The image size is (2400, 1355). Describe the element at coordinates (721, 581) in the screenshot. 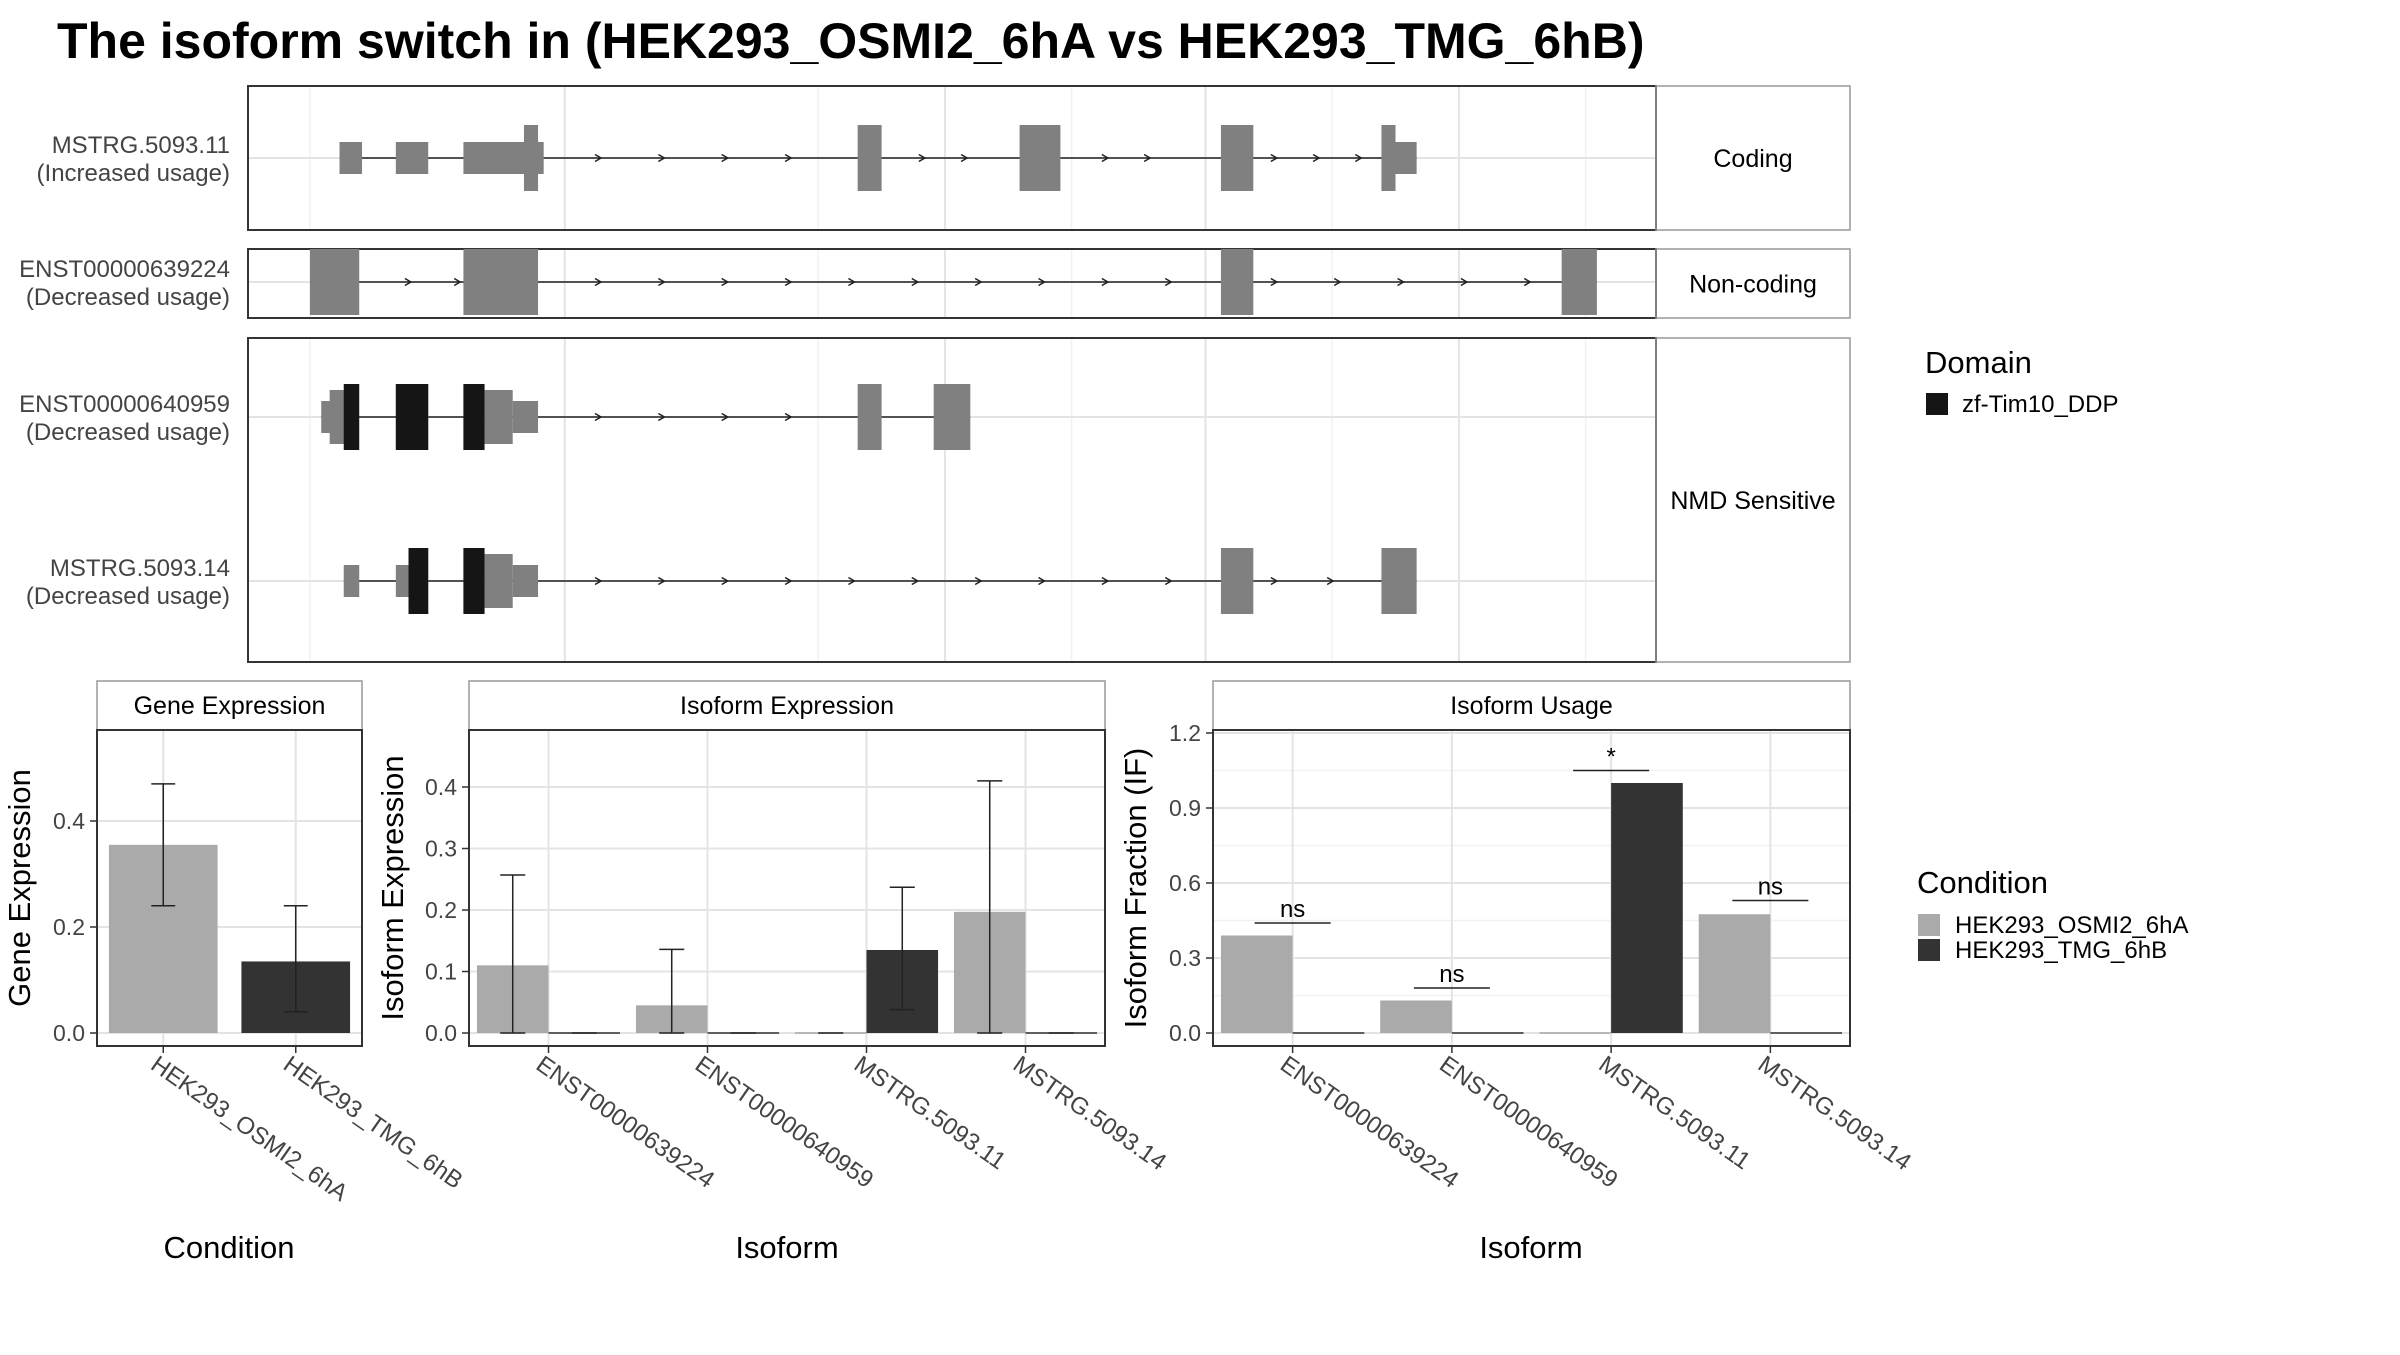

I see `transcript-row: MSTRG.5093.14(Decreased usage)` at that location.